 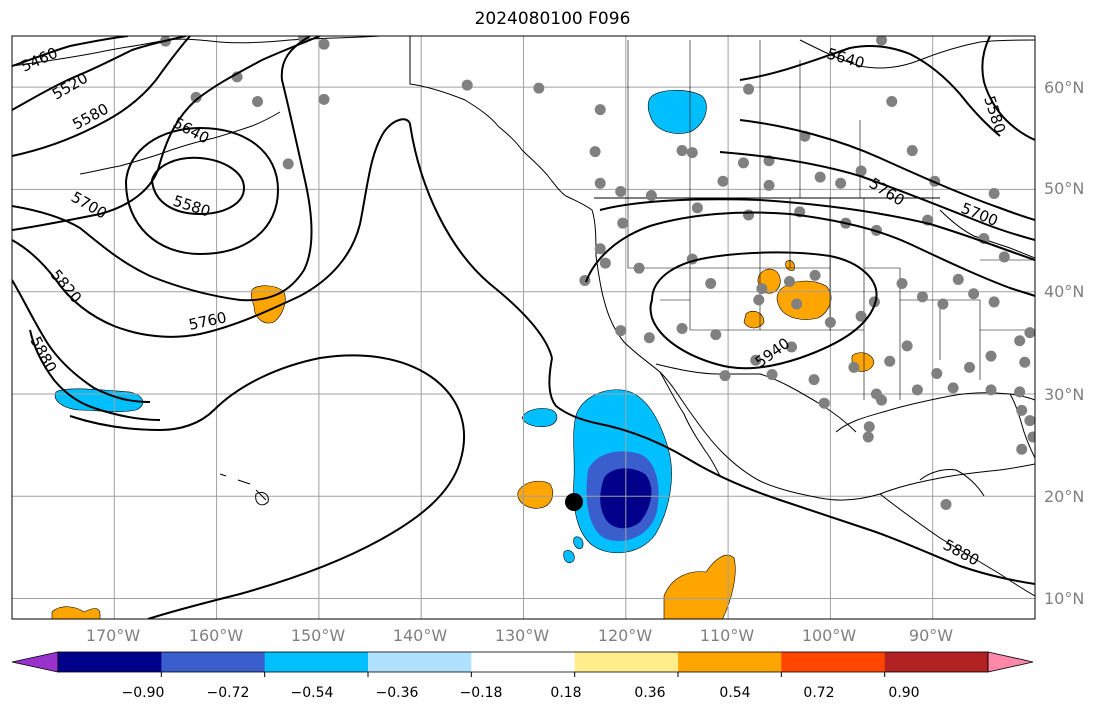 What do you see at coordinates (243, 487) in the screenshot?
I see `coastline-hawaii` at bounding box center [243, 487].